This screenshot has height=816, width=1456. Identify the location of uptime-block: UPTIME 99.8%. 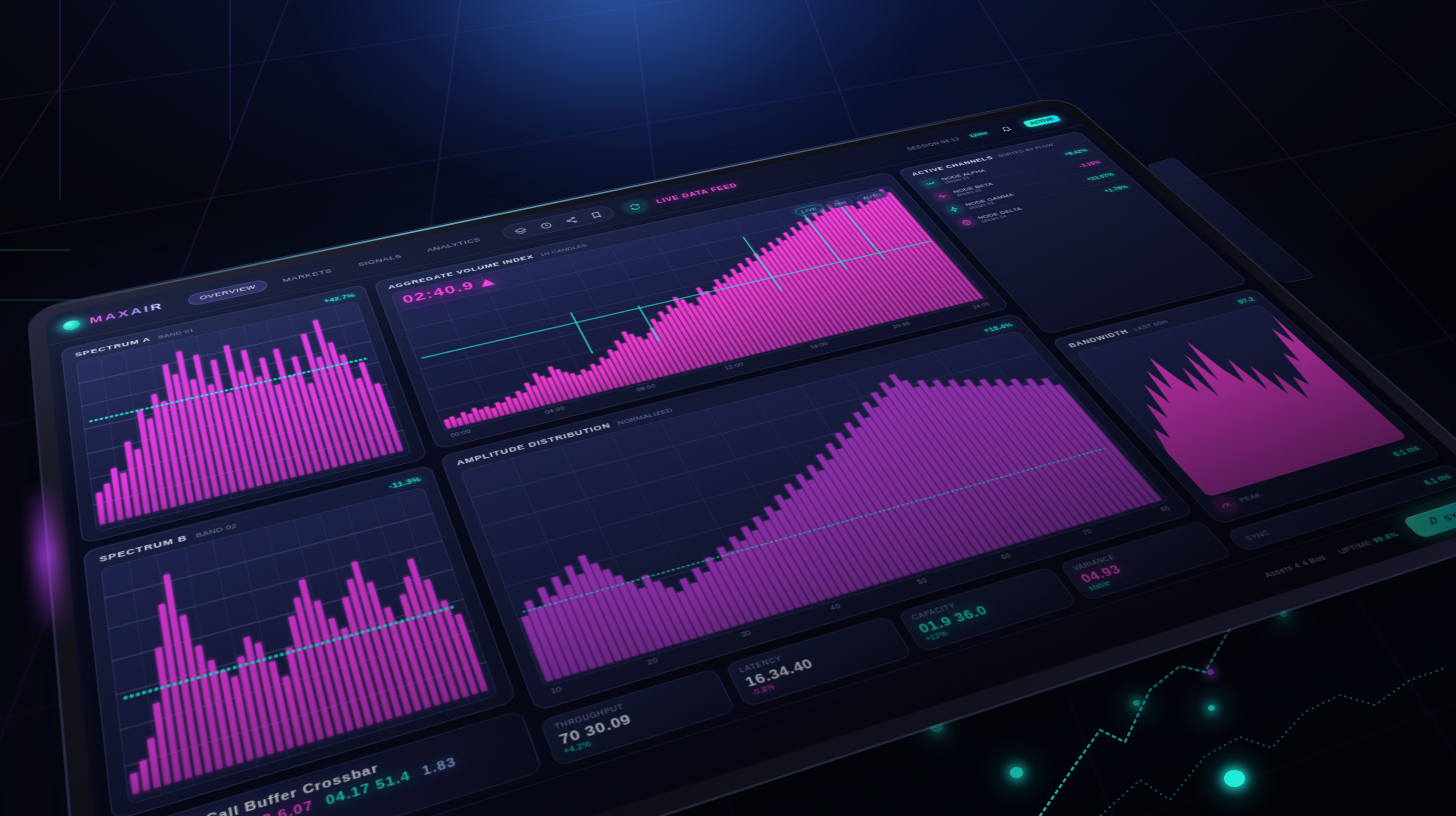
(1368, 543).